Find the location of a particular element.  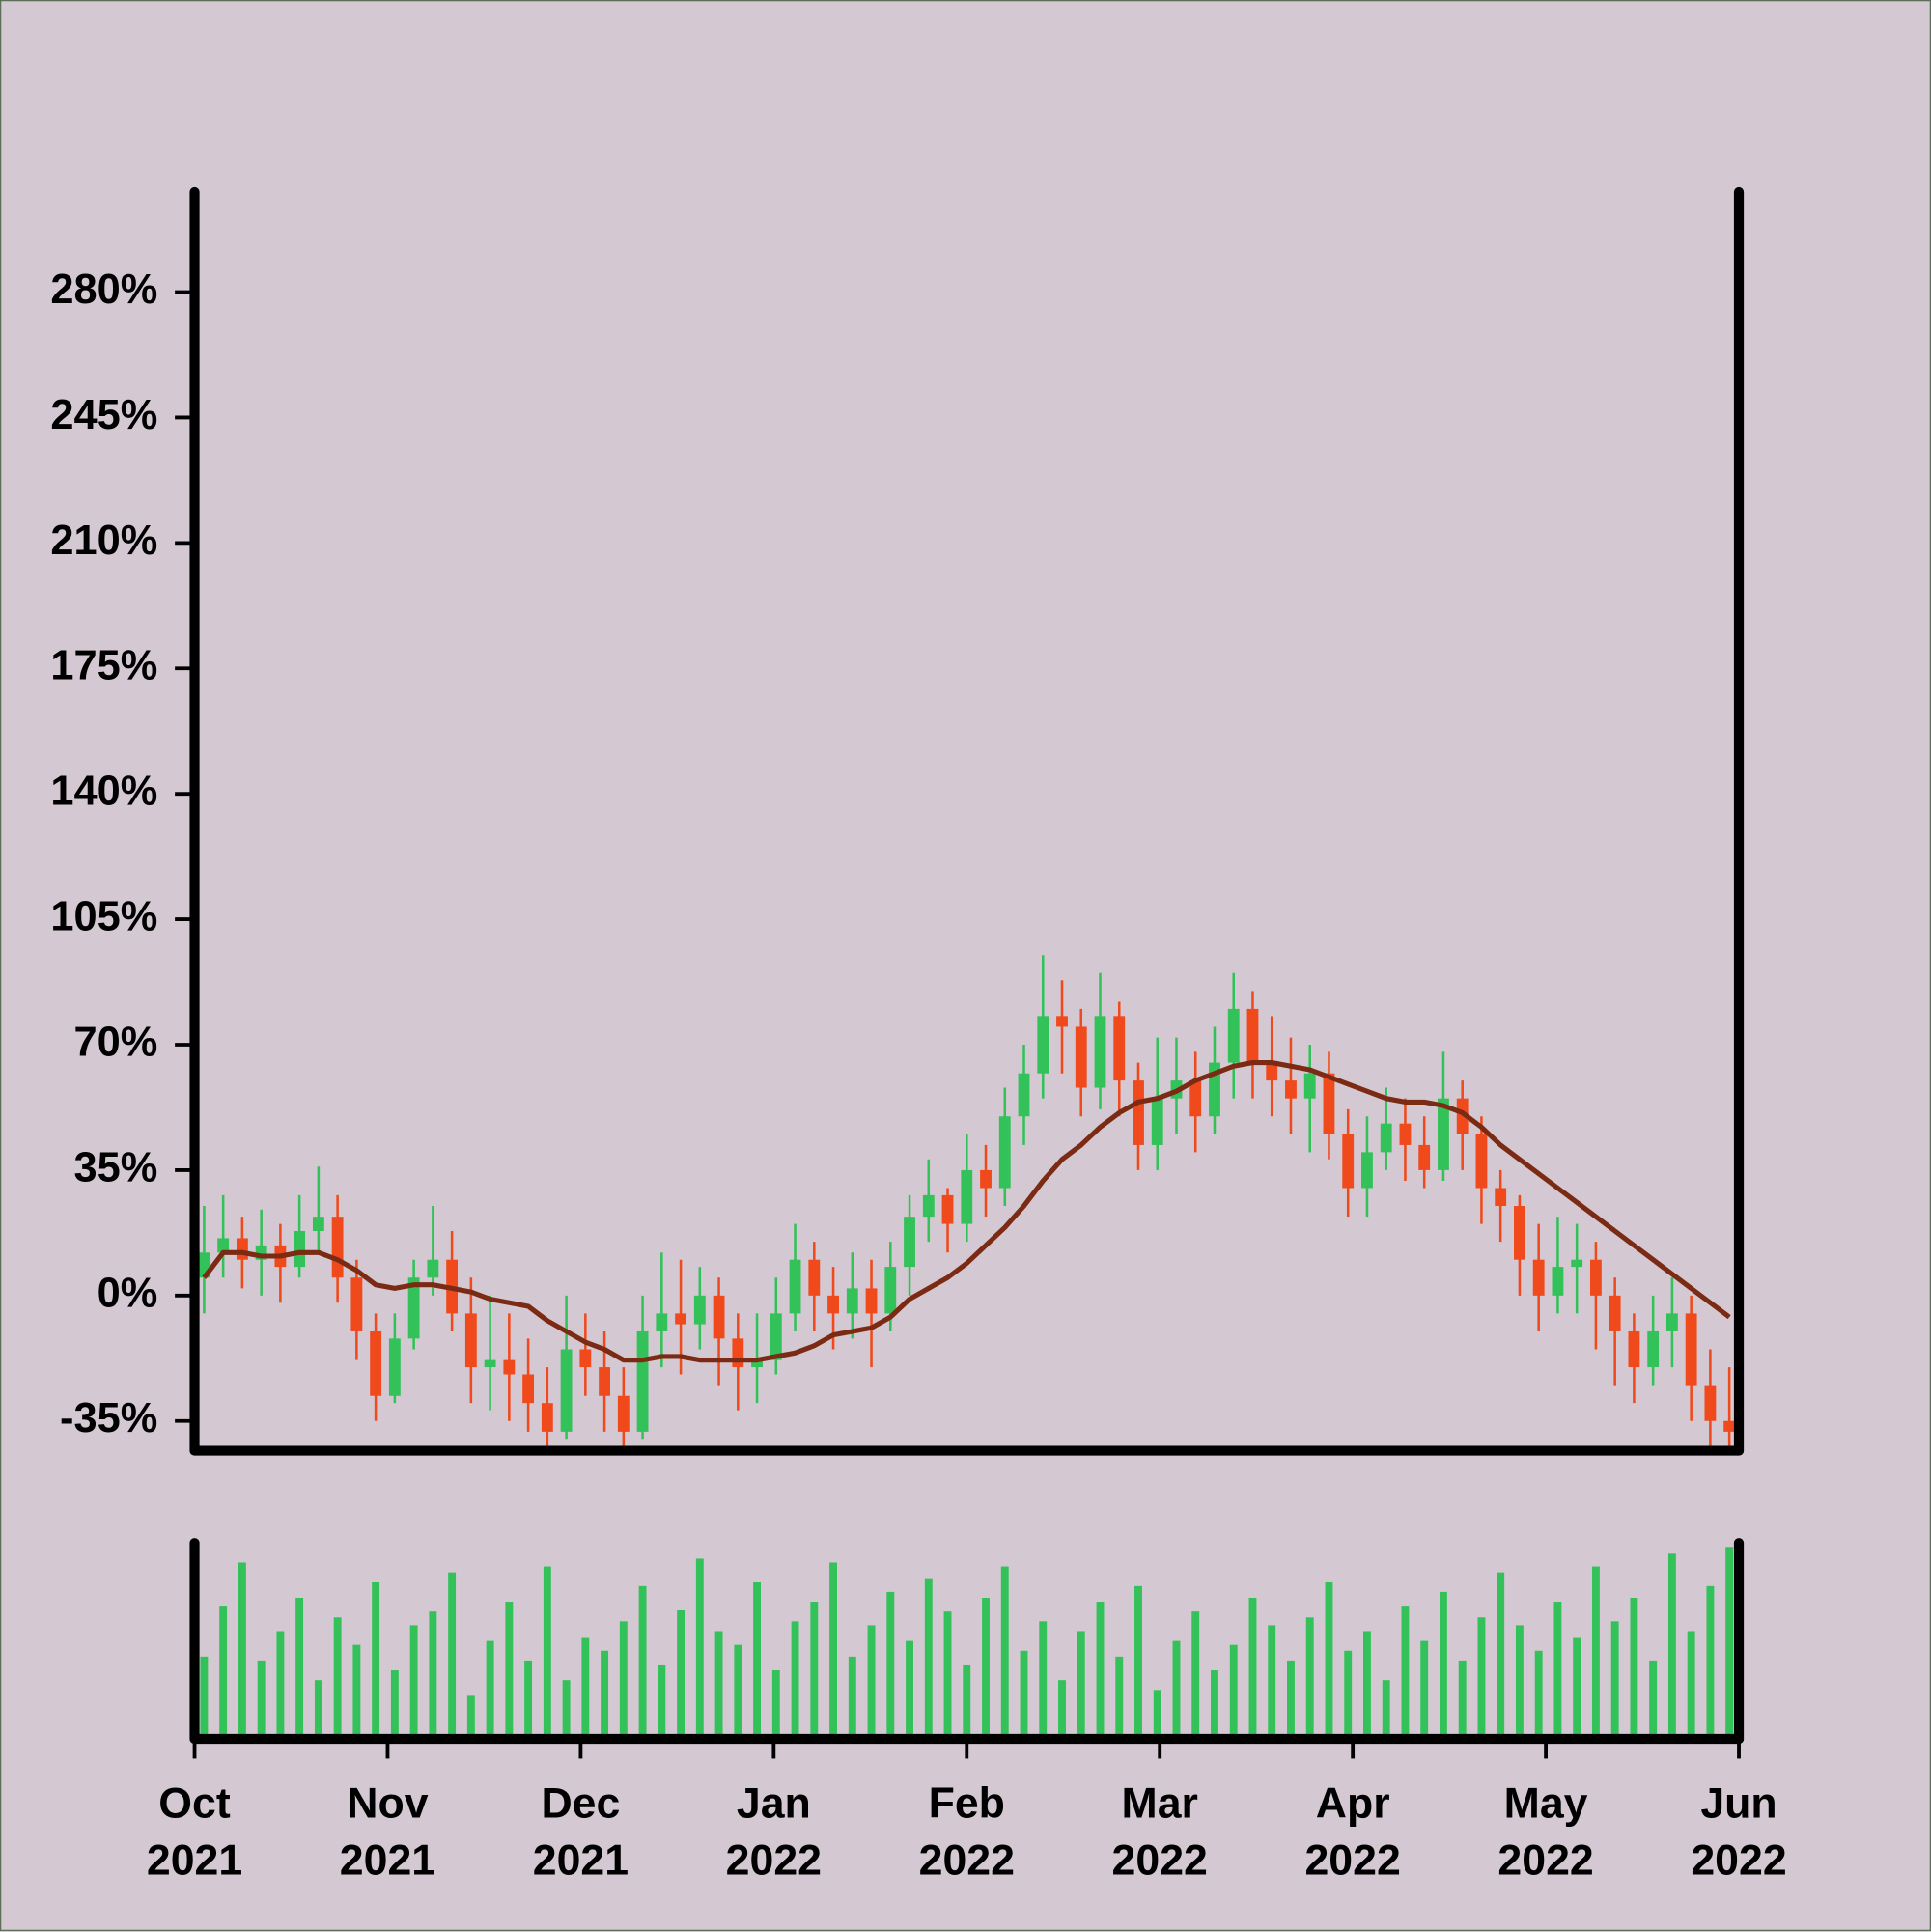

x-tick-label: Apr 2022 is located at coordinates (1352, 1832).